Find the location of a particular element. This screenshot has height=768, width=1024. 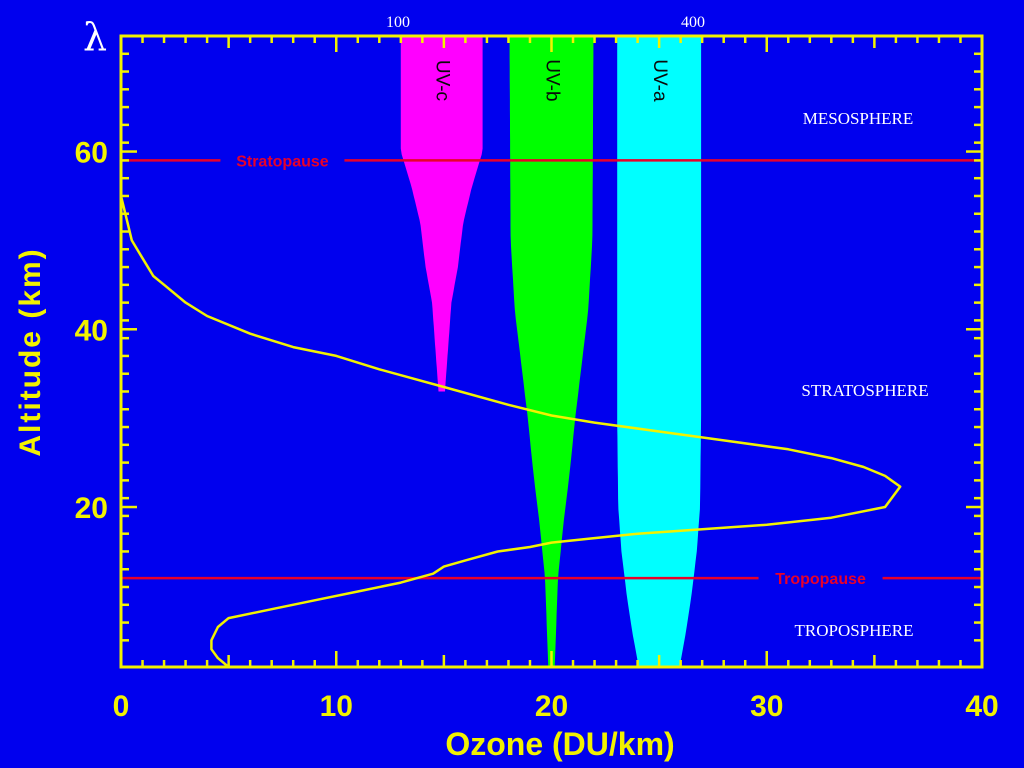

x-tick-label: 10 is located at coordinates (336, 706).